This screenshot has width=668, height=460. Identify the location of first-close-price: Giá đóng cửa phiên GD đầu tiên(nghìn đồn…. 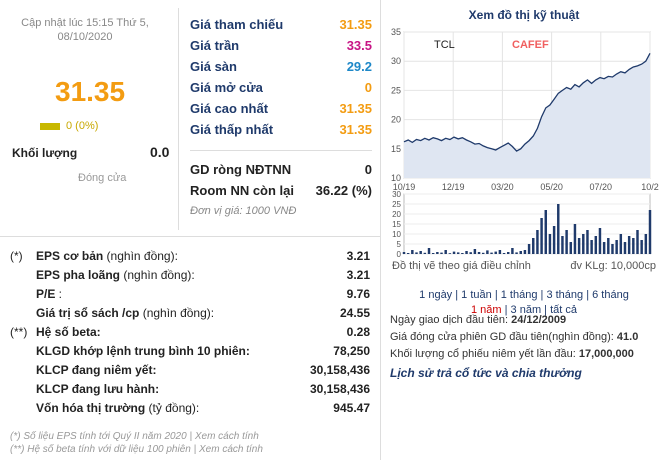
(514, 337).